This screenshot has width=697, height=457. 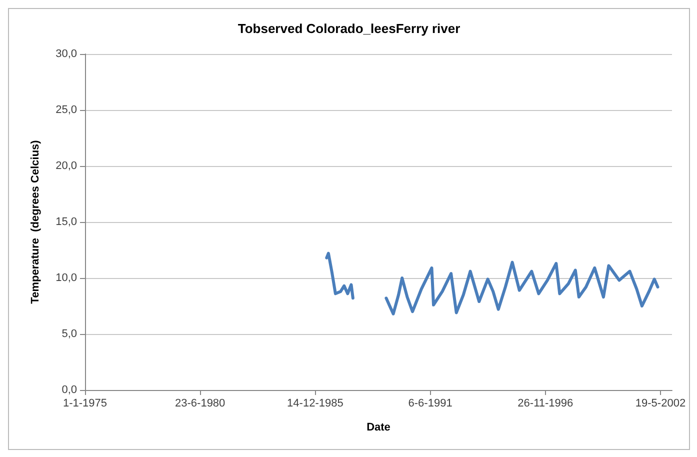 What do you see at coordinates (200, 404) in the screenshot?
I see `x-tick-label: 23-6-1980` at bounding box center [200, 404].